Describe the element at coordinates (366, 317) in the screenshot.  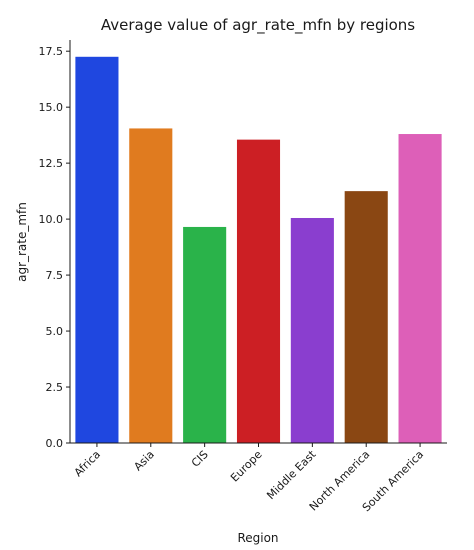
I see `bar-north-america` at that location.